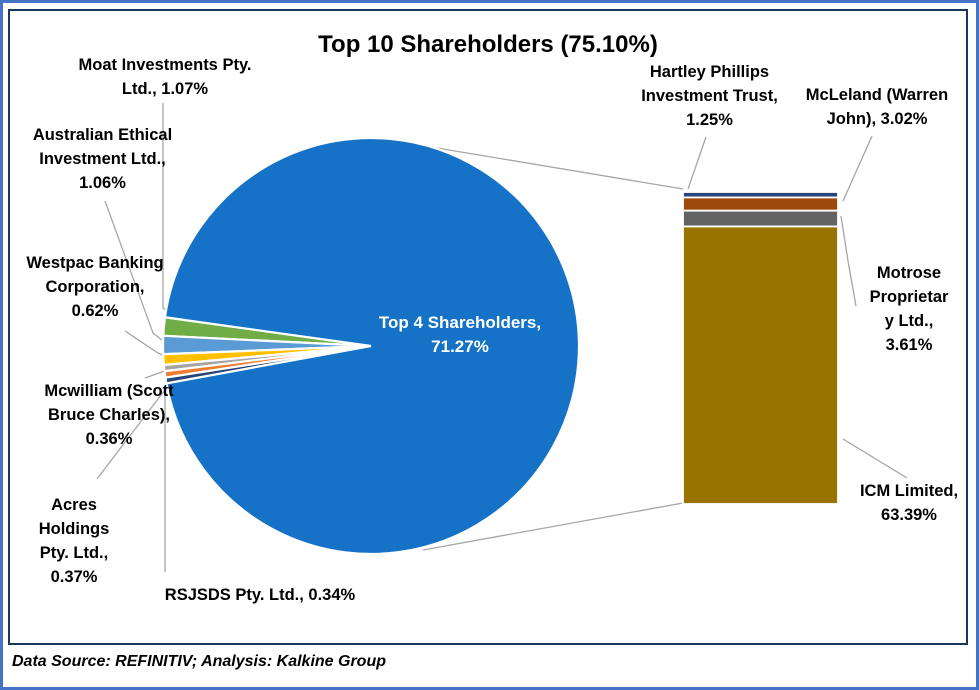  Describe the element at coordinates (165, 77) in the screenshot. I see `label-moat-investments: Moat Investments Pty. Ltd., 1.07%` at that location.